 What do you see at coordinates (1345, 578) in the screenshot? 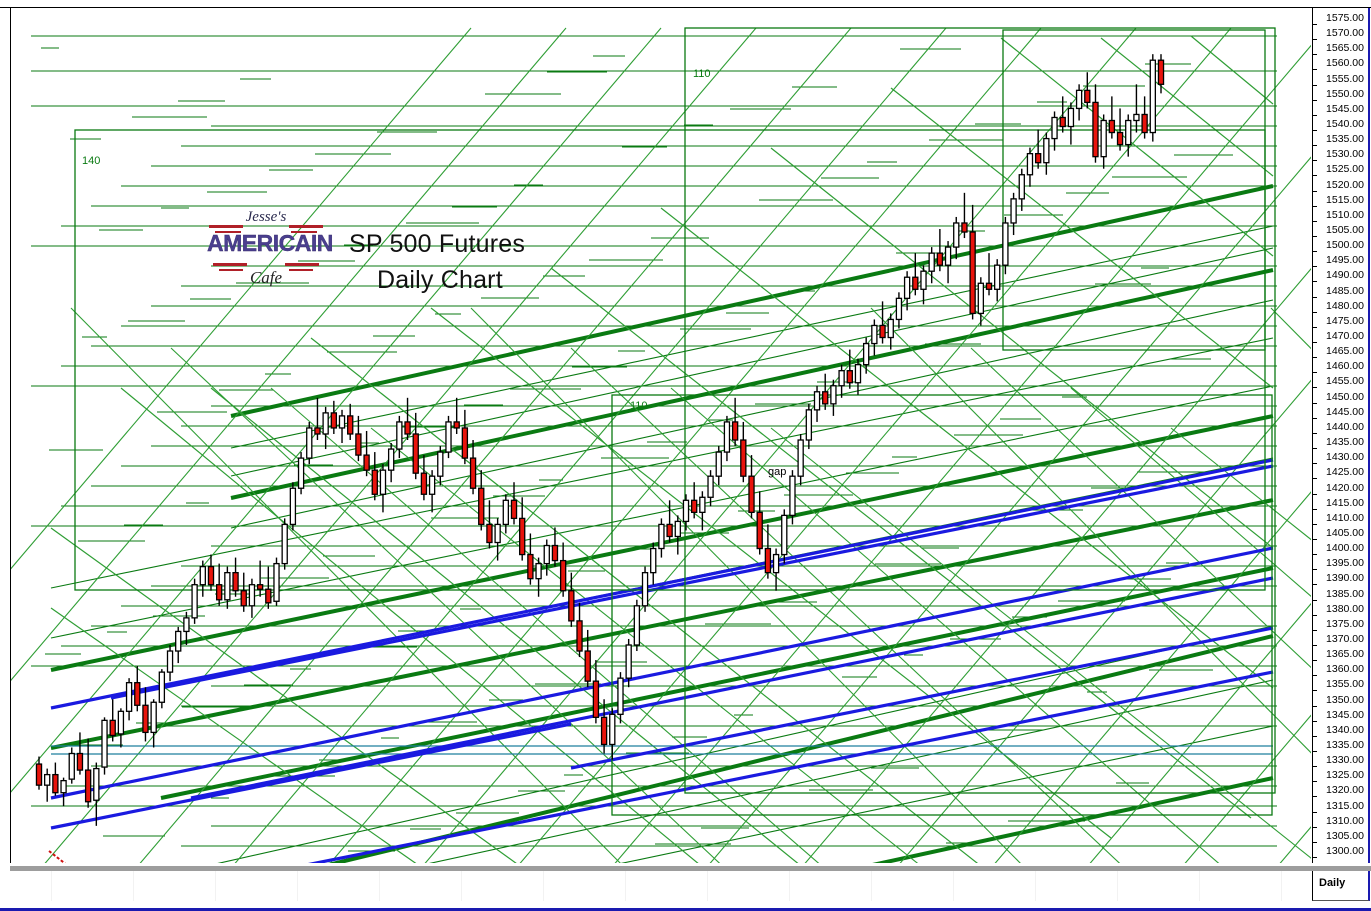
I see `price-axis-label: 1390.00` at bounding box center [1345, 578].